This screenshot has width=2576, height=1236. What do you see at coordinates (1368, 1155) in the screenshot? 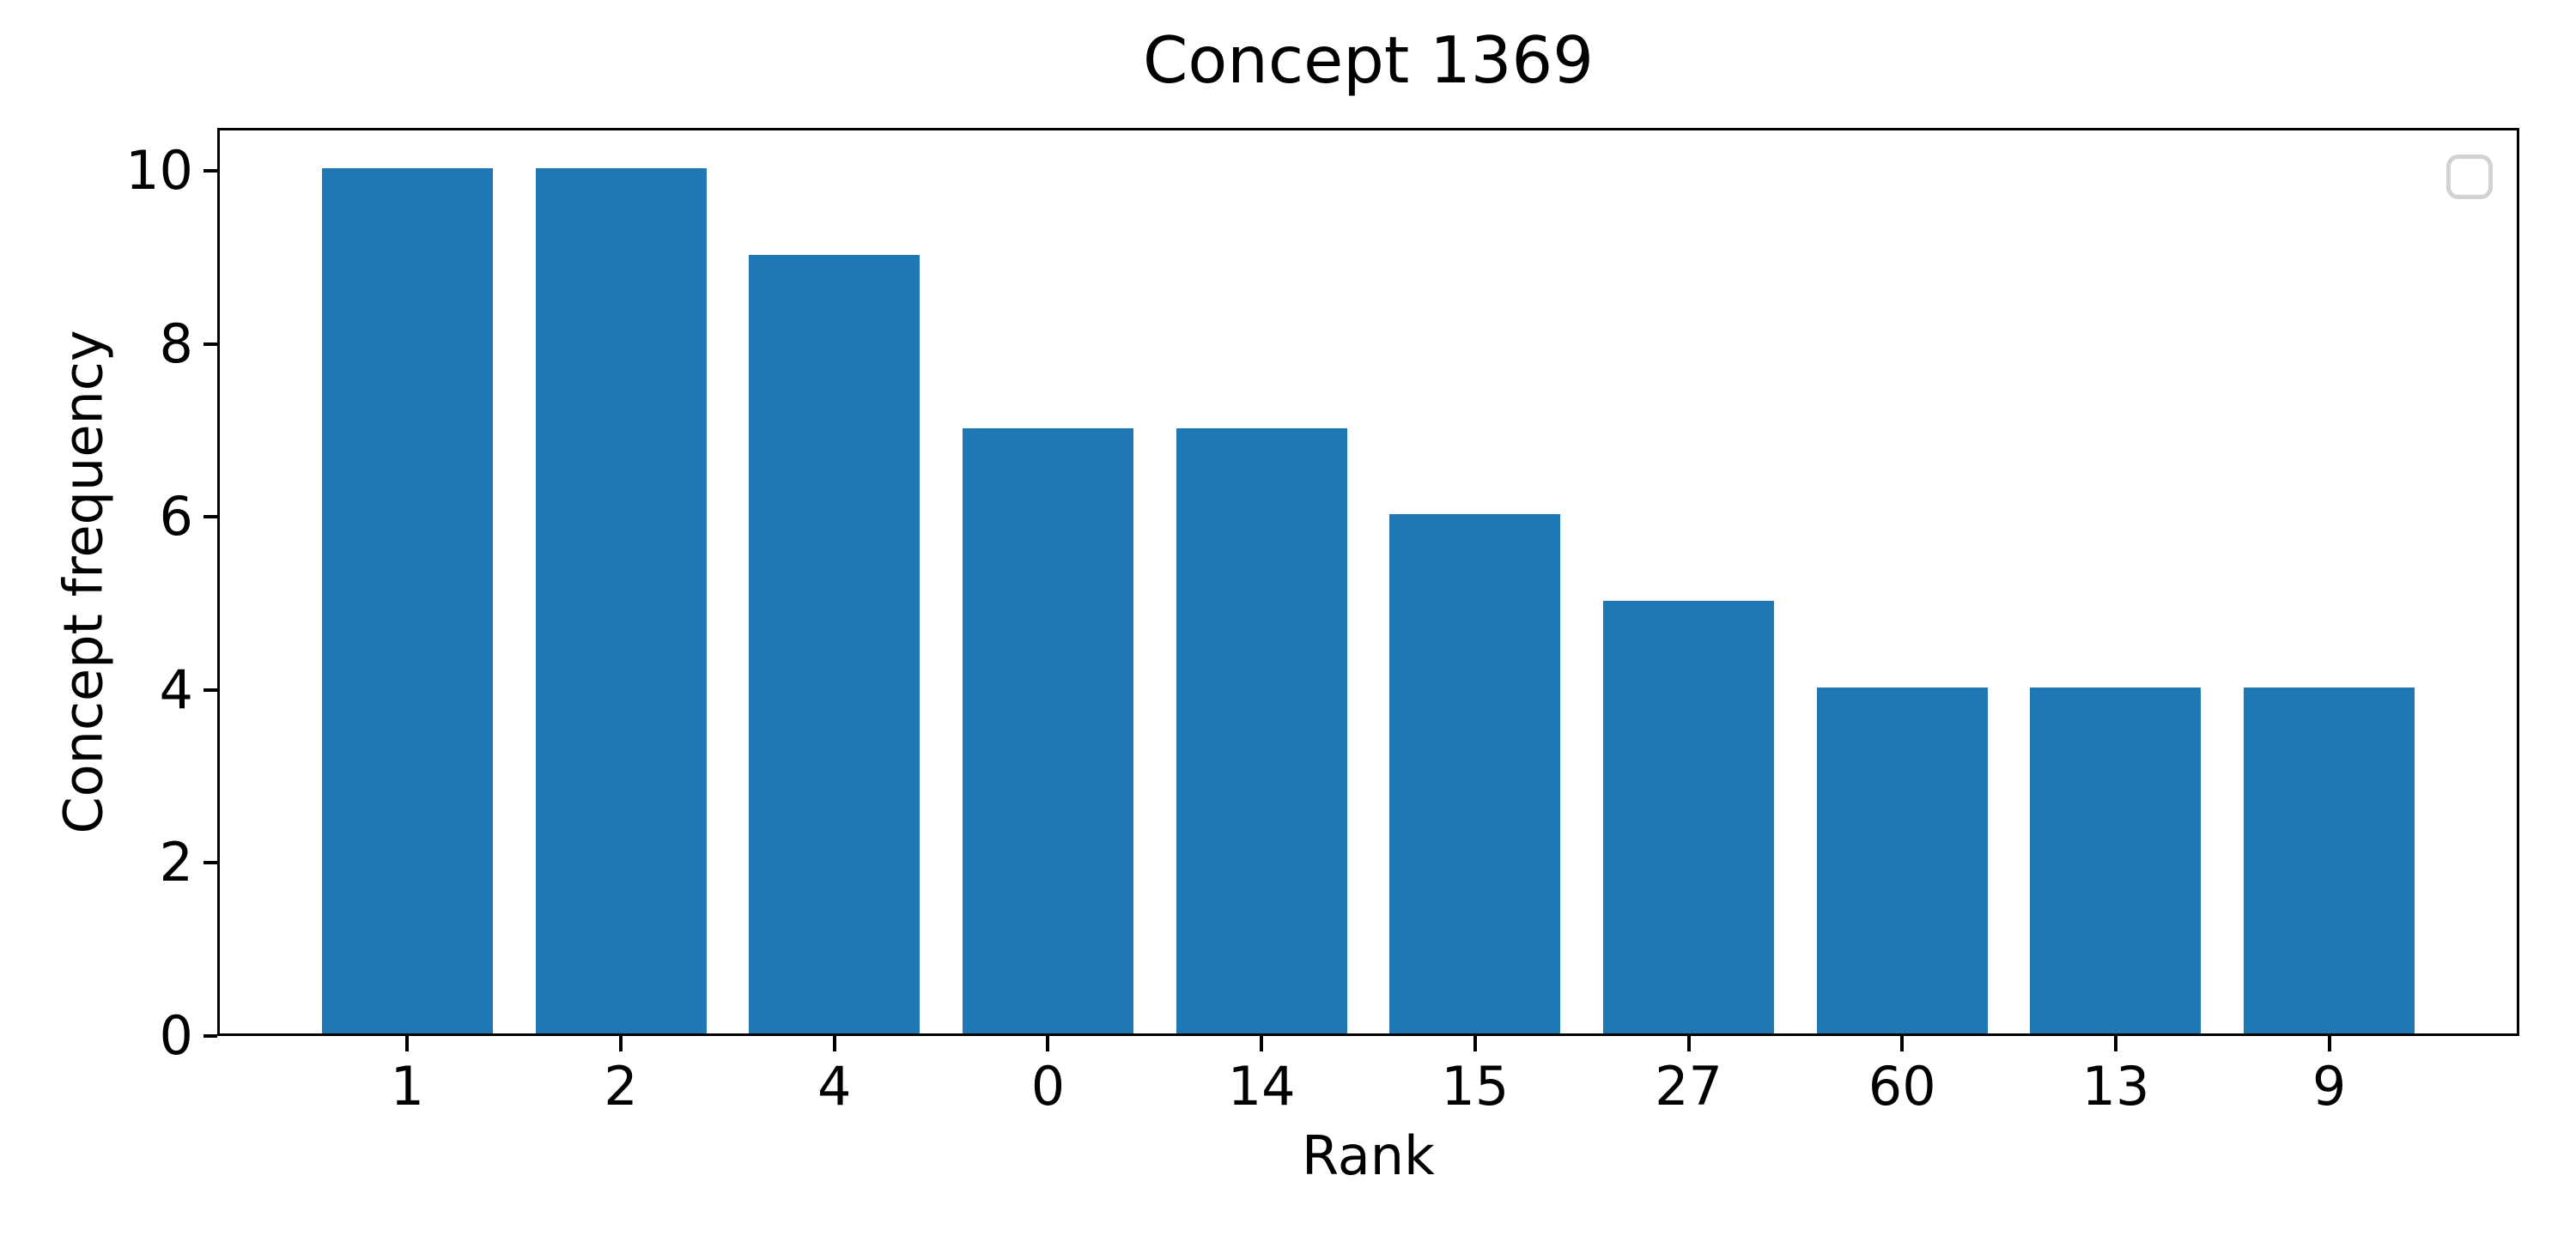
I see `x-axis-label: Rank` at bounding box center [1368, 1155].